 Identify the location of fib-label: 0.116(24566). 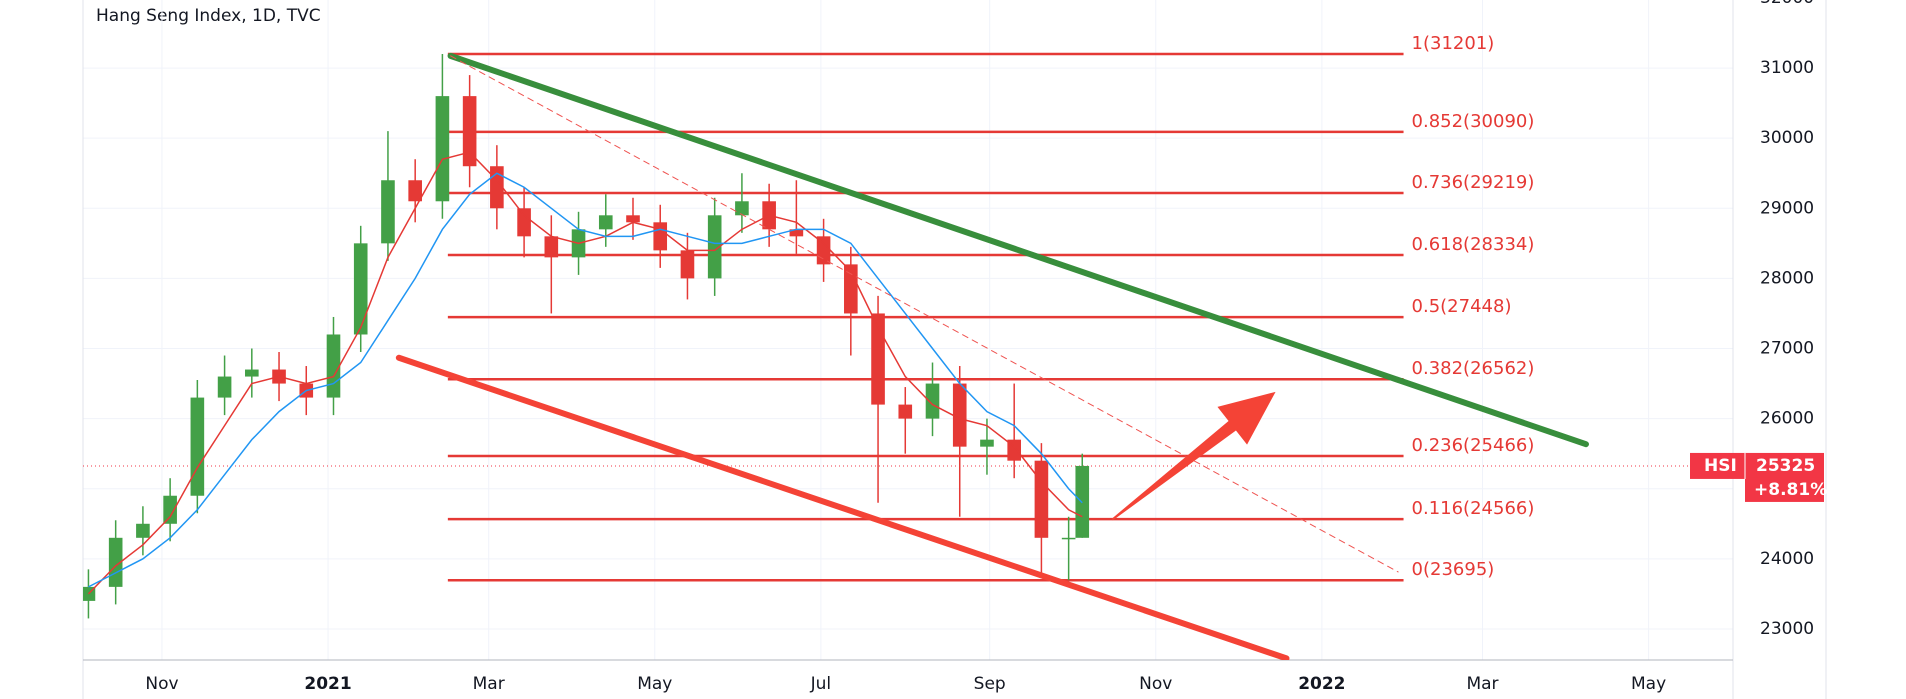
(1473, 508).